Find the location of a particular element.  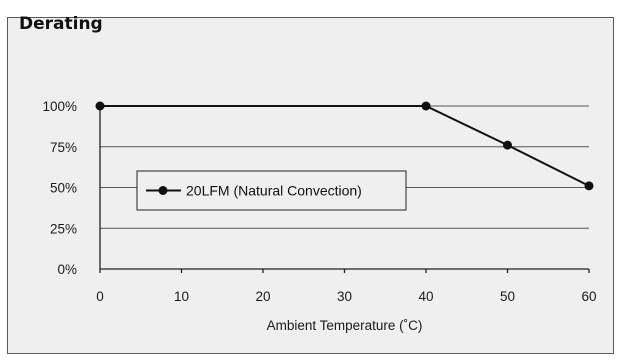

y-tick-labels: 0% 25% 50% 75% 100% is located at coordinates (59, 188).